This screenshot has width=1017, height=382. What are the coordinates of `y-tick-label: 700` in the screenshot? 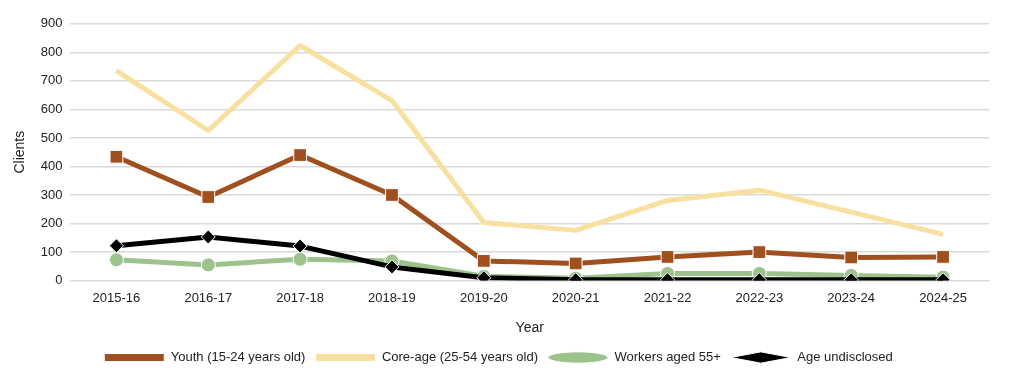 It's located at (51, 80).